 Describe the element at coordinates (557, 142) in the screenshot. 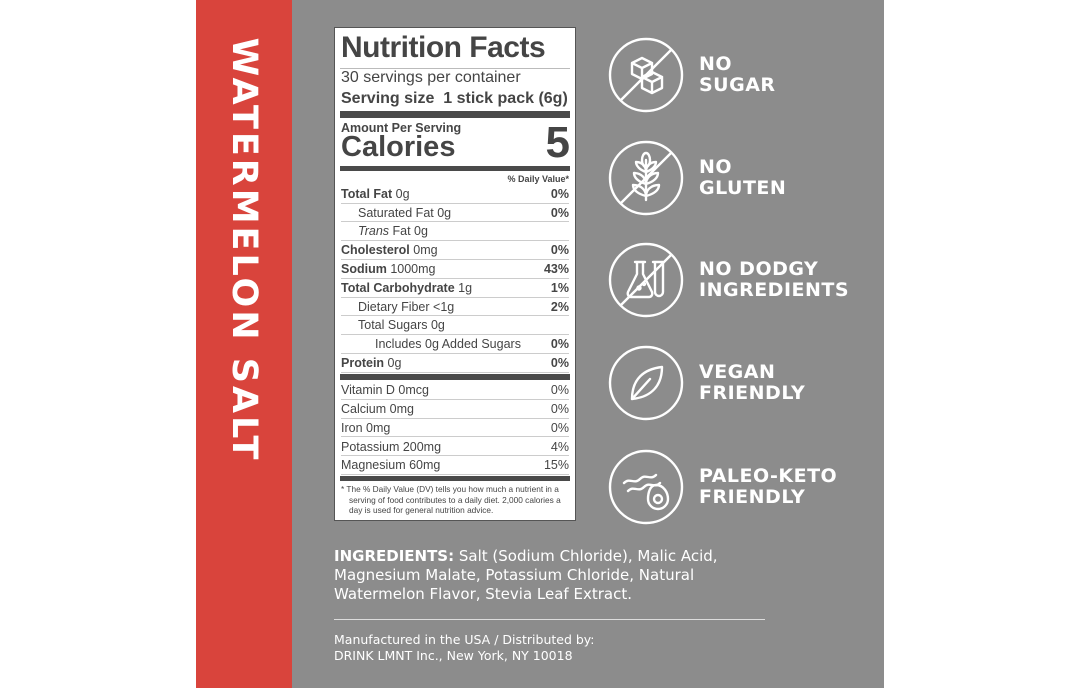

I see `calories-value: 5` at that location.